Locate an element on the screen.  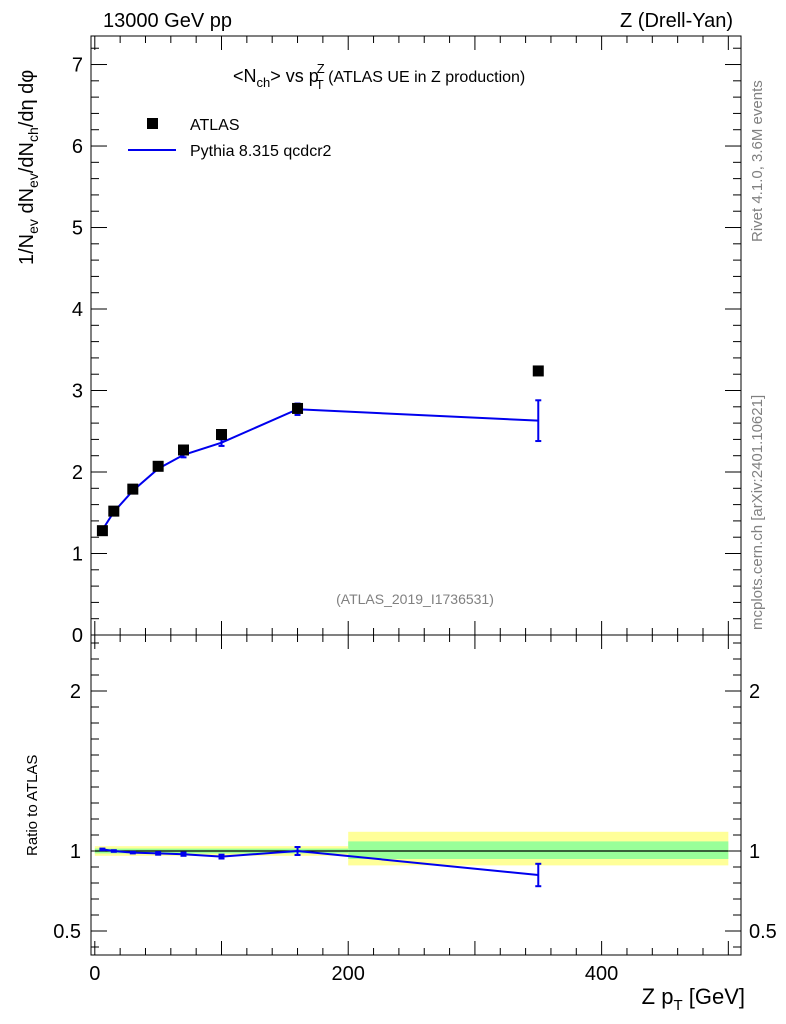
ratio-y-tick-label-right: 2 is located at coordinates (754, 692).